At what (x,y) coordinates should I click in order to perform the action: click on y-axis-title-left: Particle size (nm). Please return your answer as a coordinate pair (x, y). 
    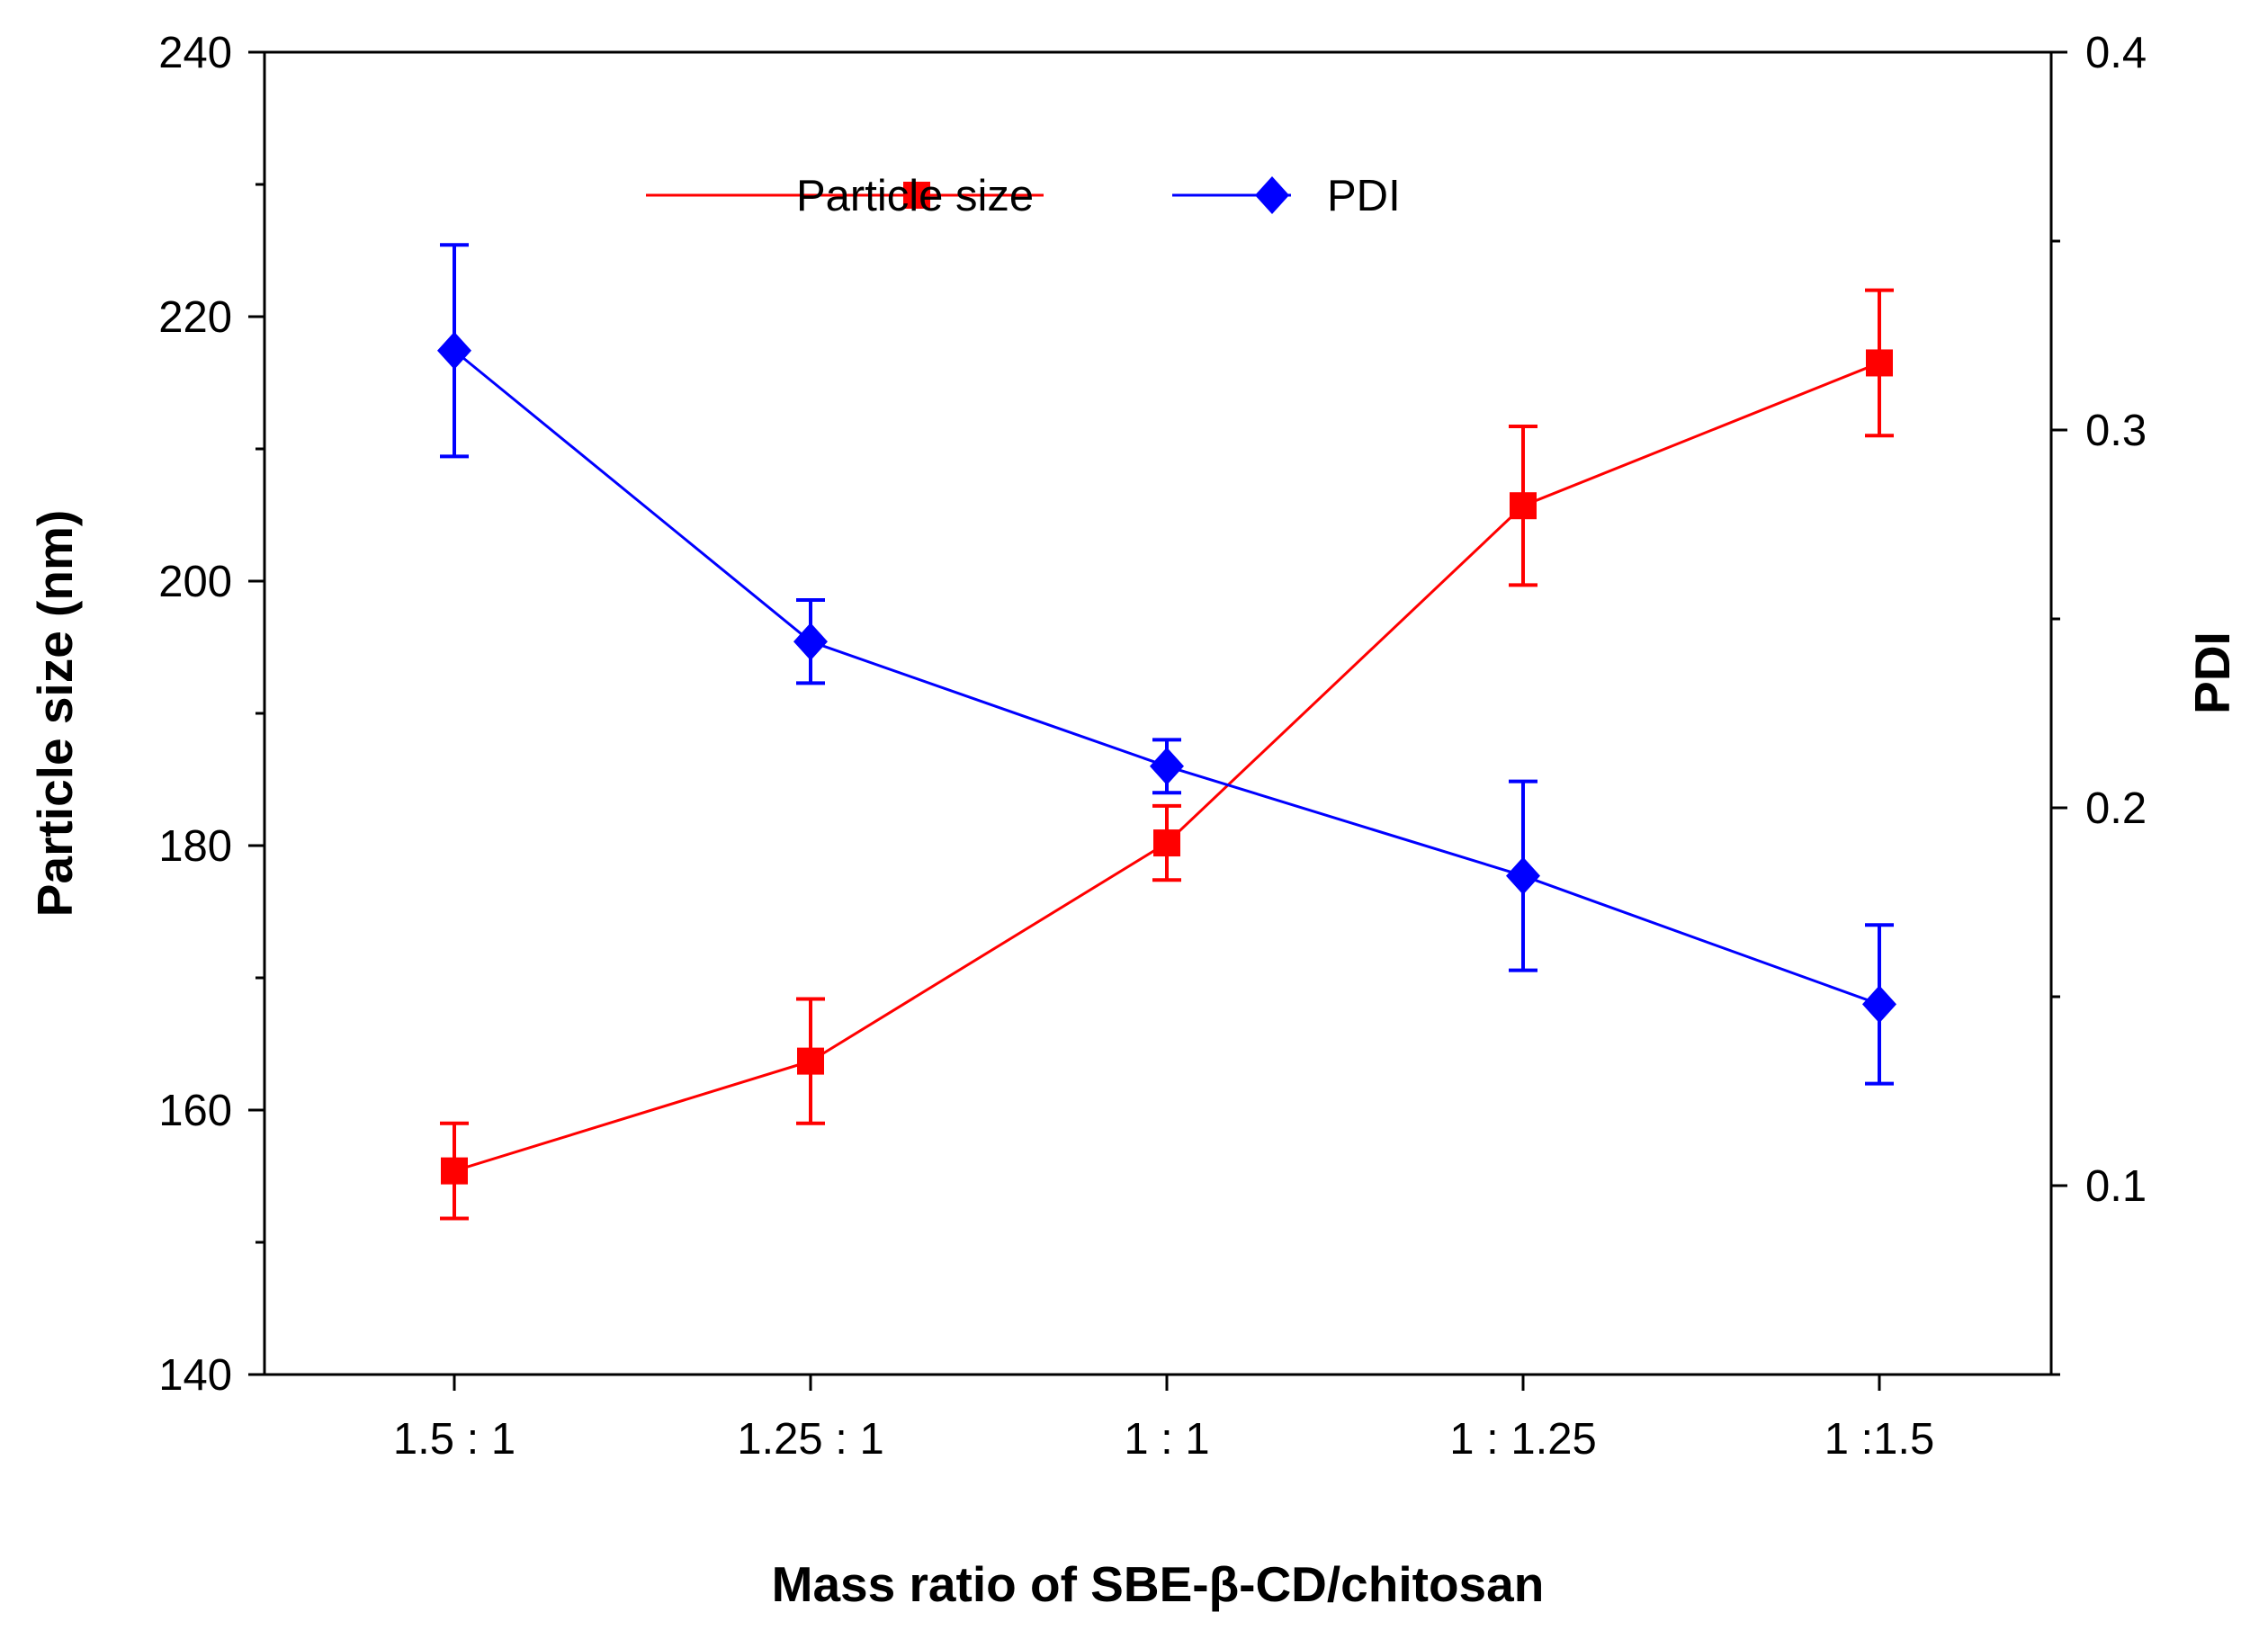
    Looking at the image, I should click on (55, 713).